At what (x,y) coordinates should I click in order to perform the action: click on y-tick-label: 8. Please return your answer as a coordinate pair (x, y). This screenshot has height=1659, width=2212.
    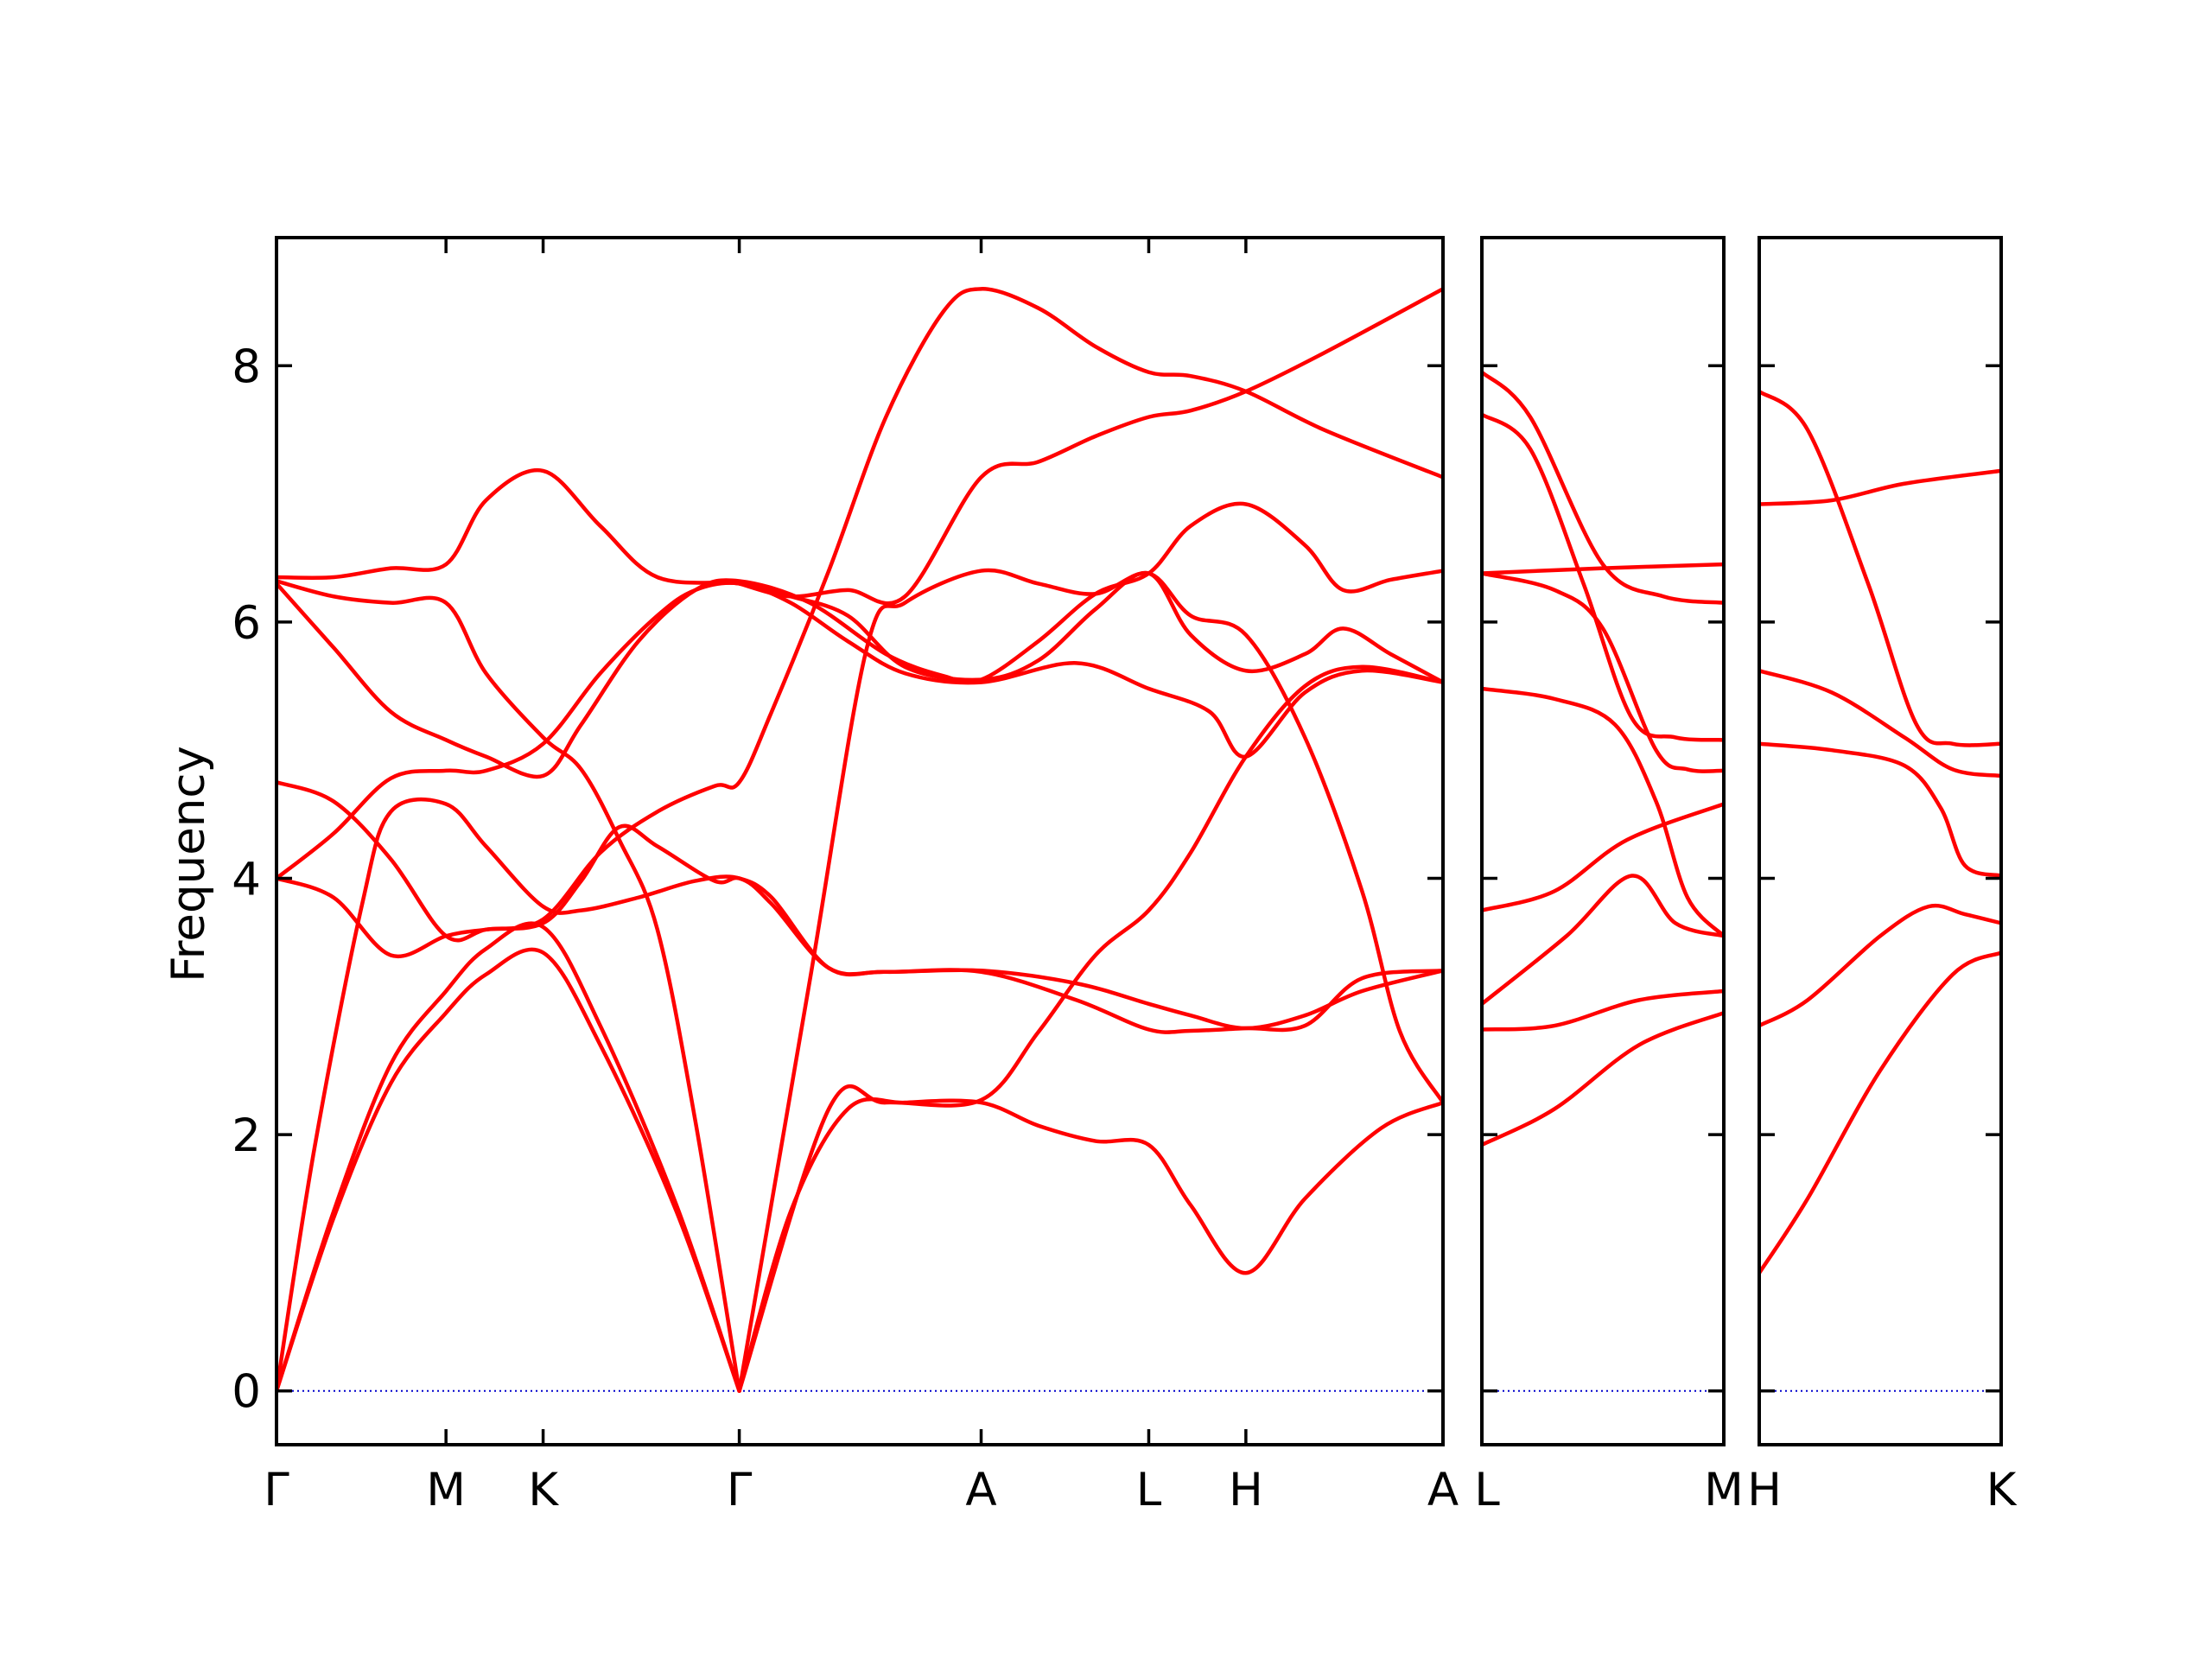
    Looking at the image, I should click on (246, 366).